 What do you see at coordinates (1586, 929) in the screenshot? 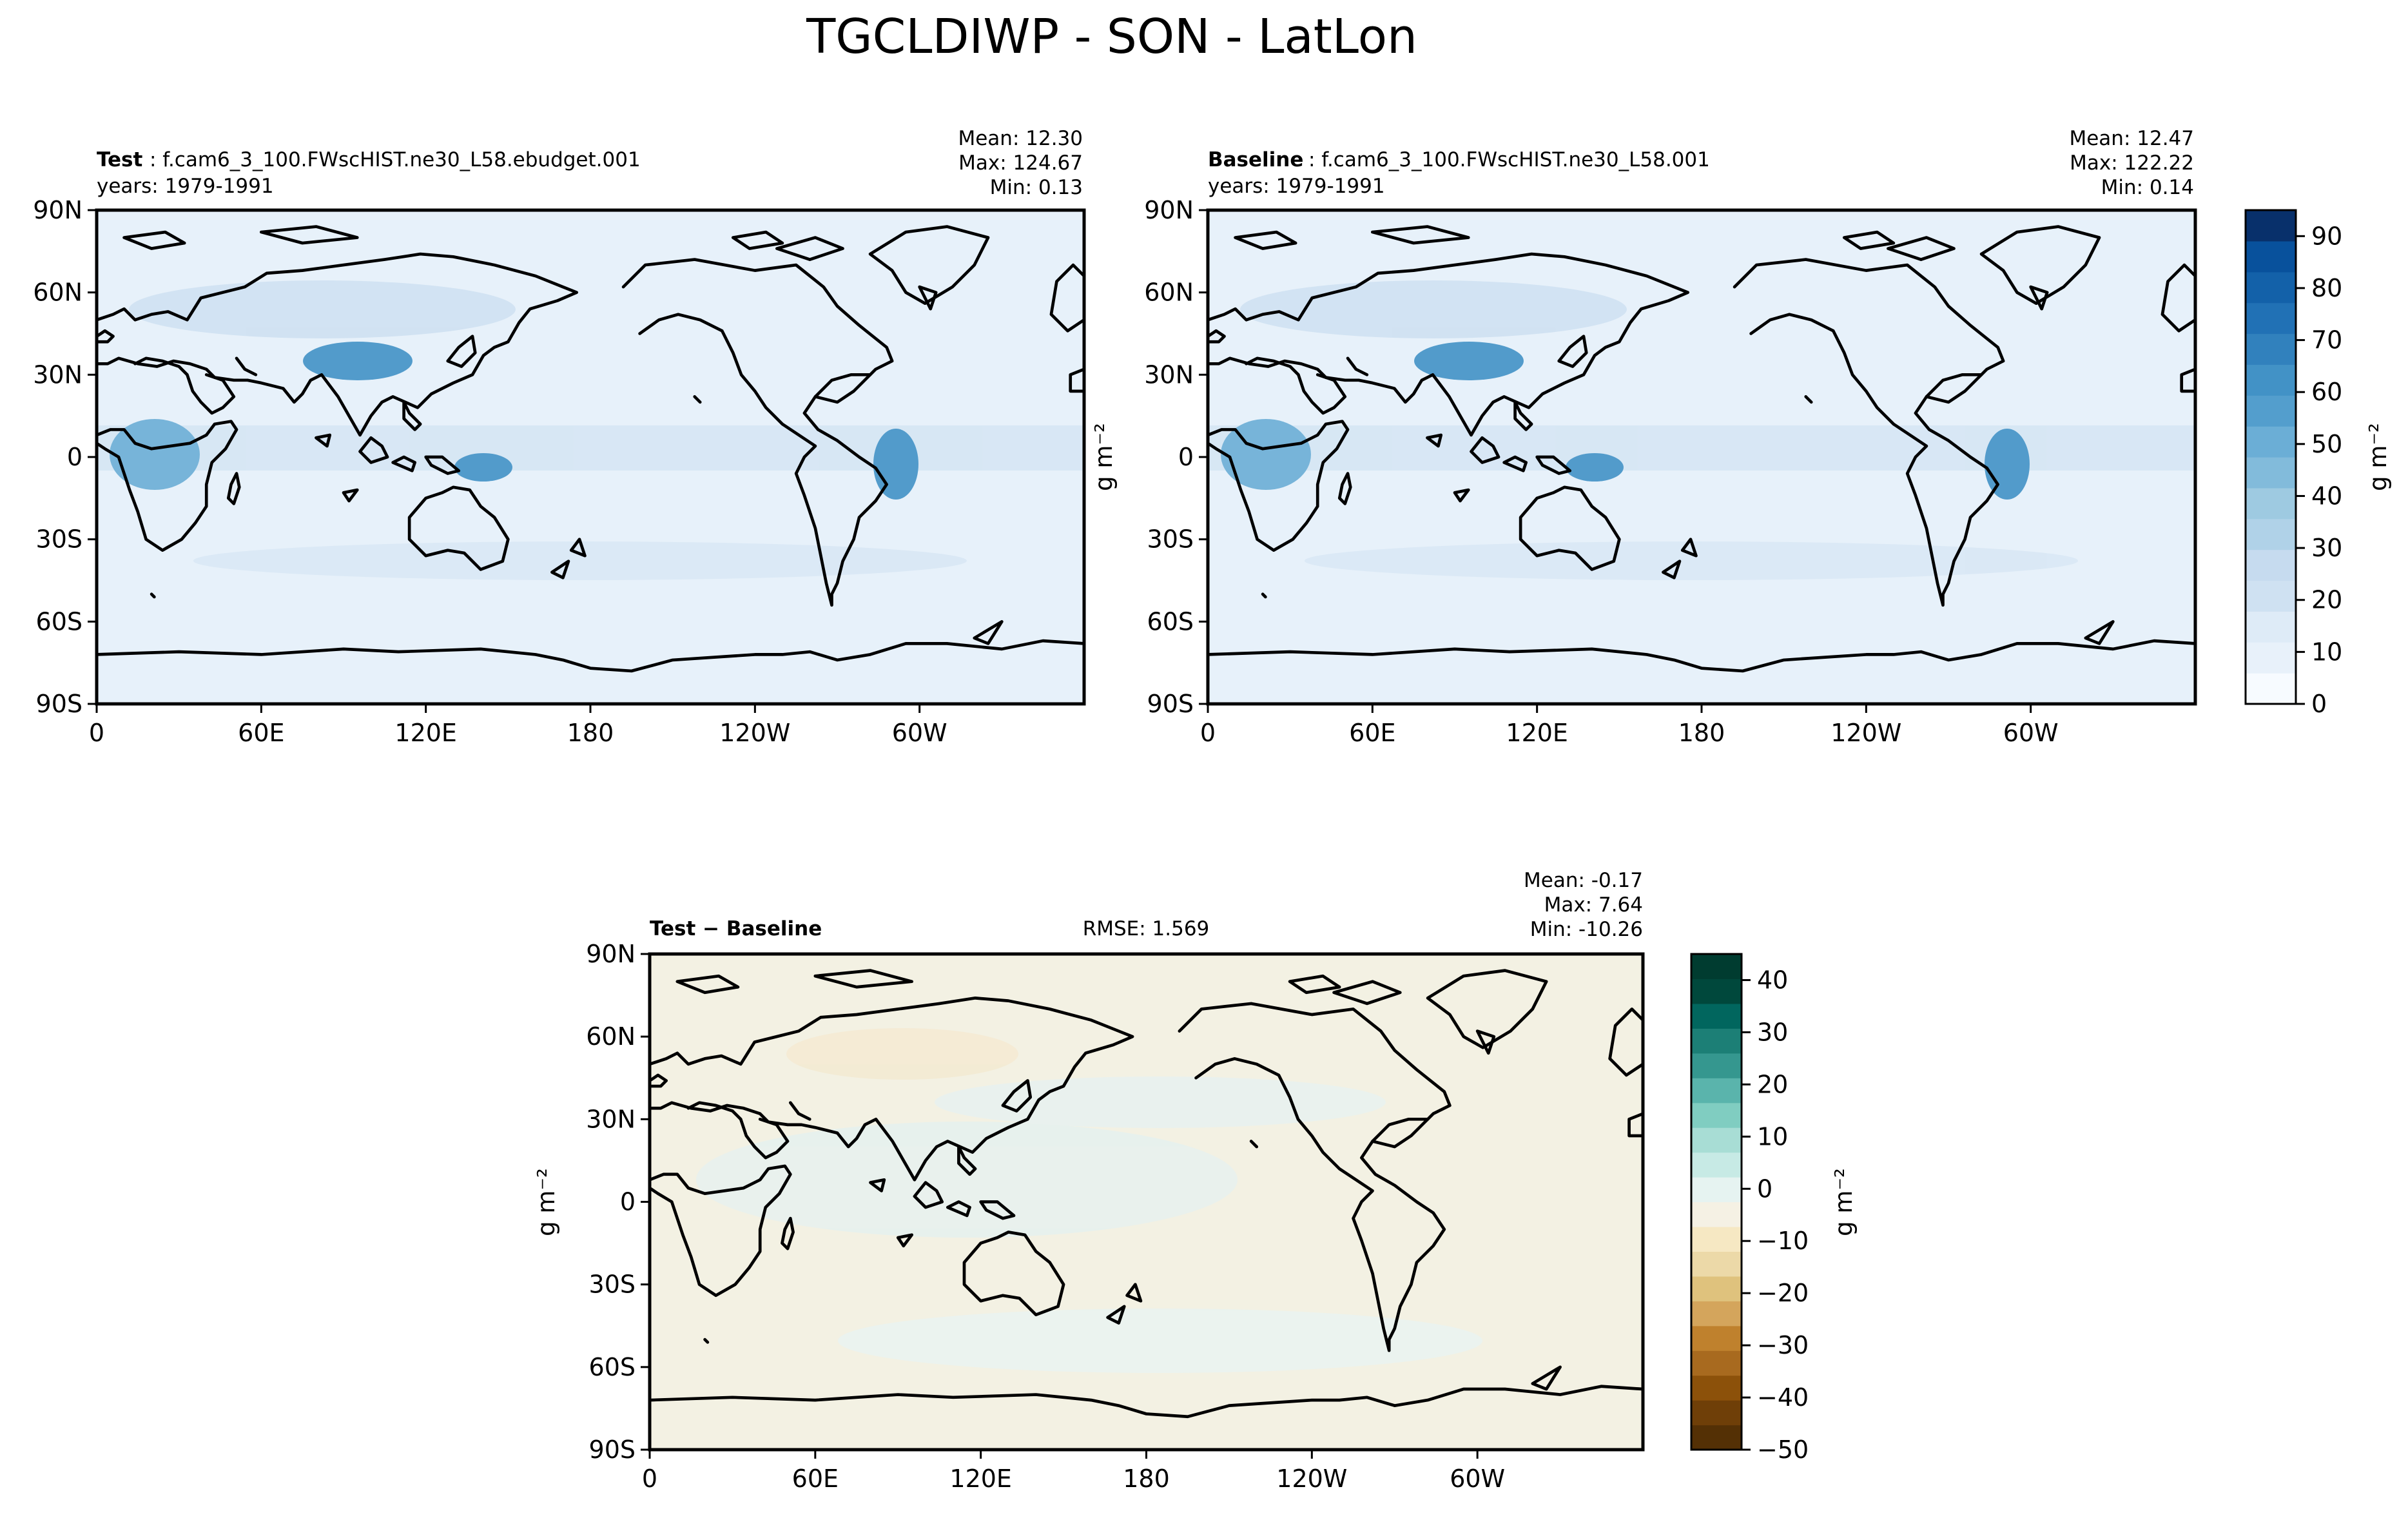
I see `diff-stat-min: Min: -10.26` at bounding box center [1586, 929].